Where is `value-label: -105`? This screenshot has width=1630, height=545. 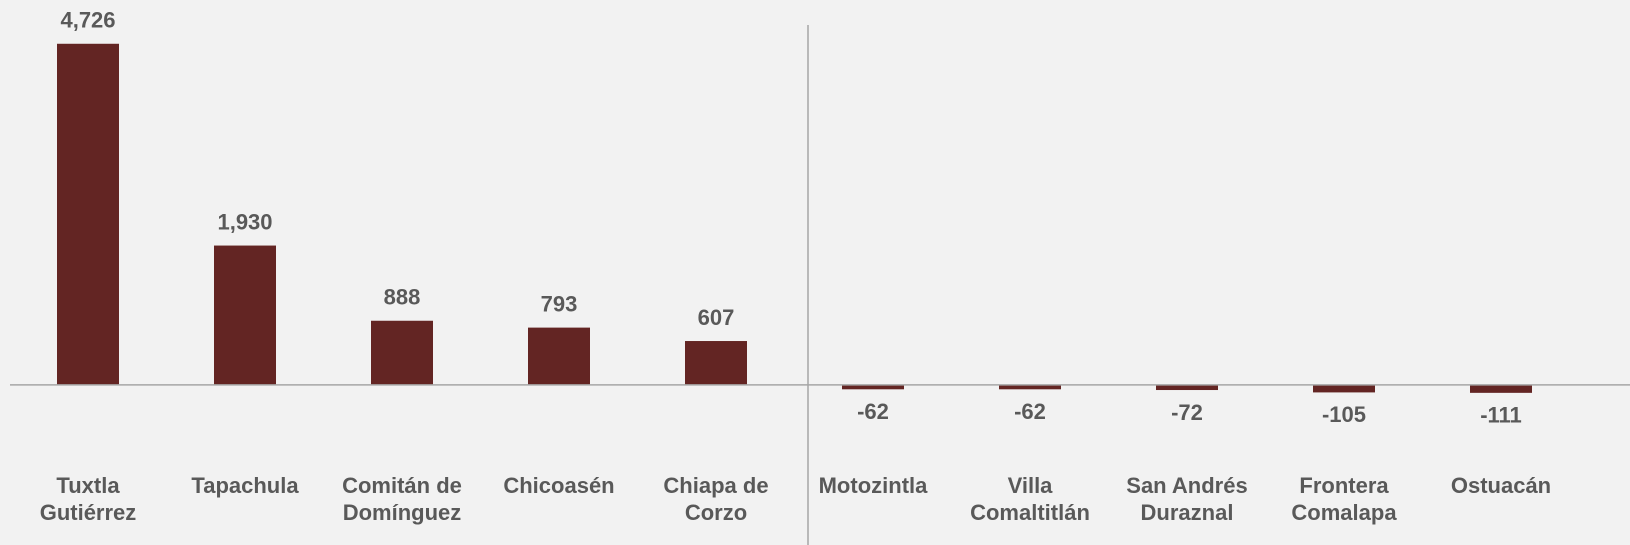 value-label: -105 is located at coordinates (1344, 414).